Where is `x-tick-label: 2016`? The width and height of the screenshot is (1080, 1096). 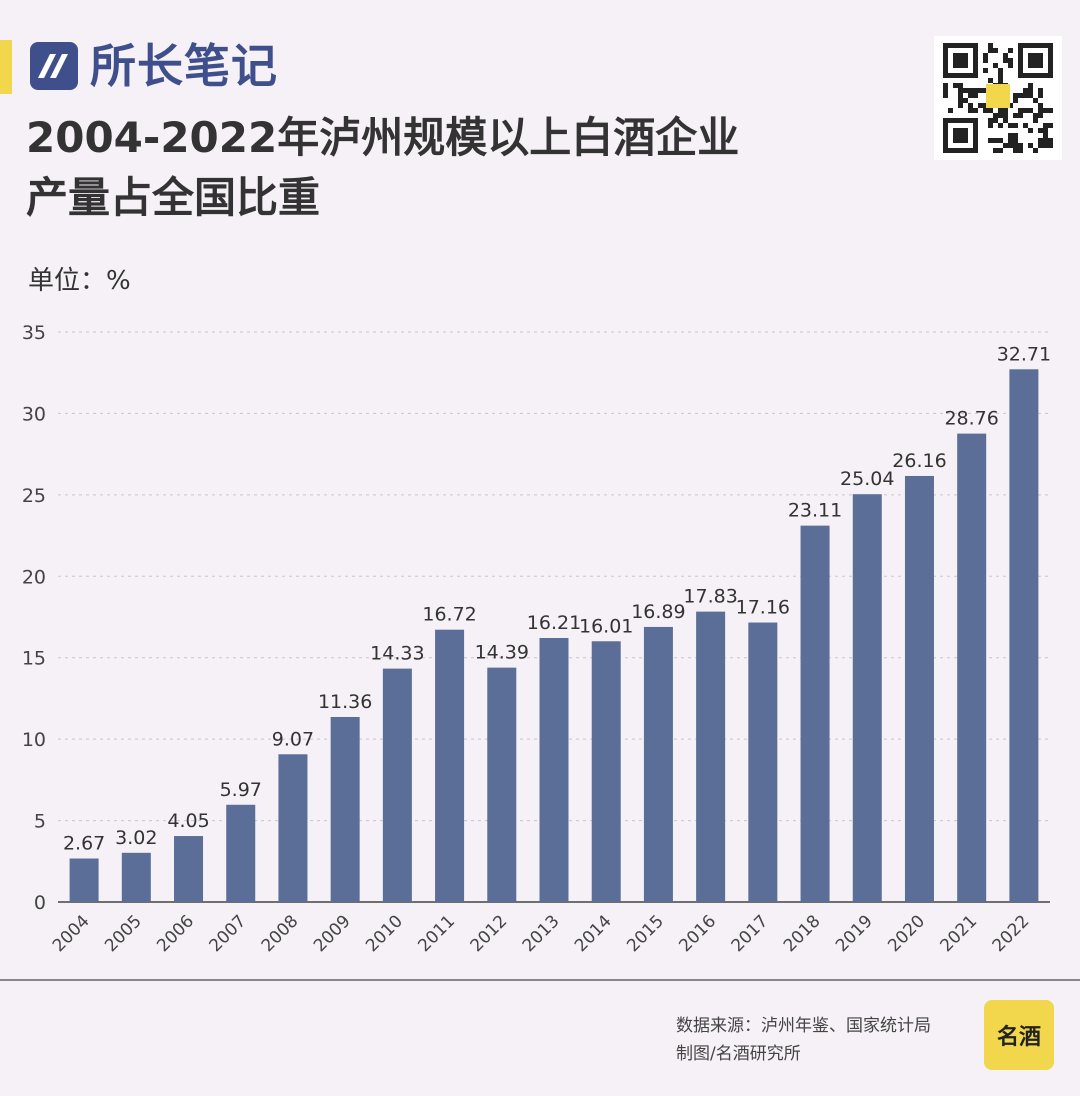
x-tick-label: 2016 is located at coordinates (697, 933).